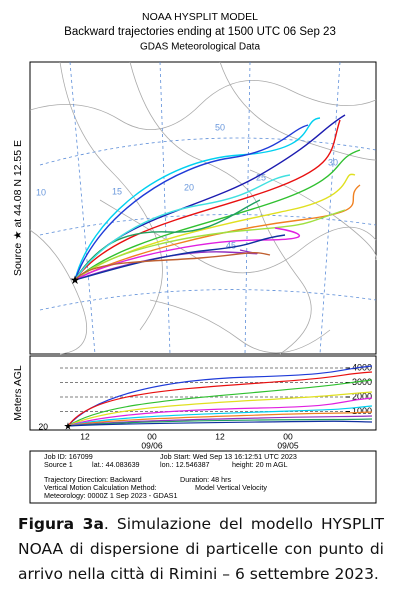 Image resolution: width=400 pixels, height=600 pixels. Describe the element at coordinates (189, 440) in the screenshot. I see `x-ticks: 12 00 12 00 09/06 09/05` at that location.